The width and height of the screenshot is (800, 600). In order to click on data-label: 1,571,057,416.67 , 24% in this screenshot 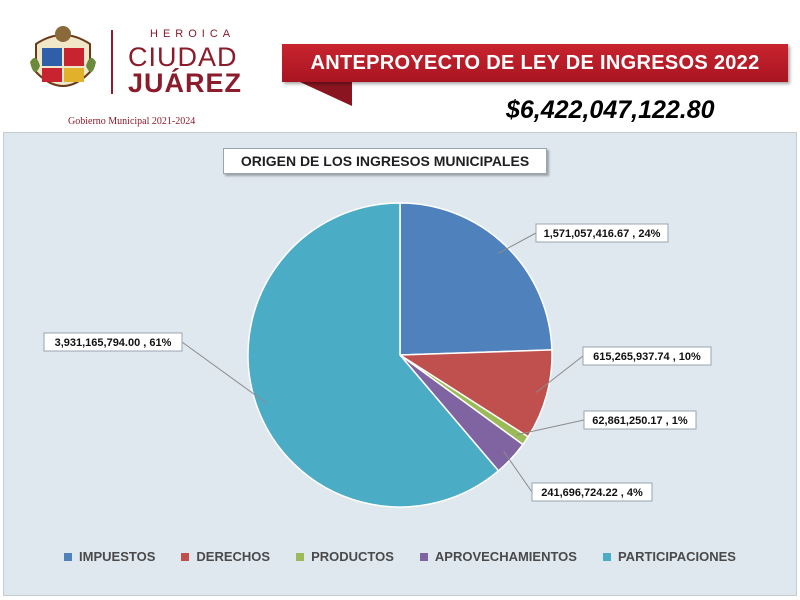, I will do `click(602, 234)`.